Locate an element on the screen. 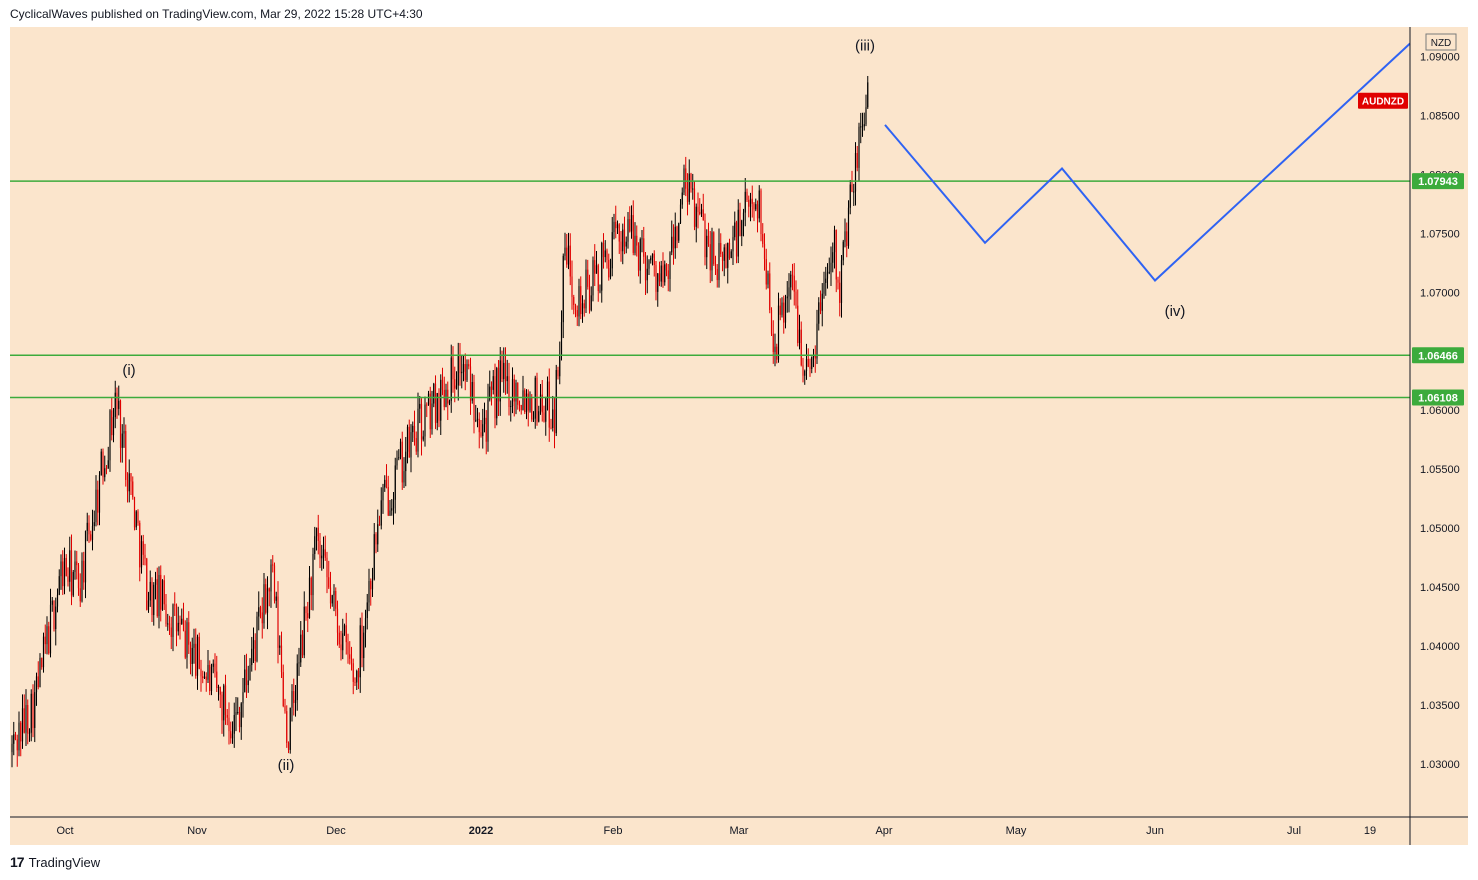  footer: 17 TradingView is located at coordinates (55, 862).